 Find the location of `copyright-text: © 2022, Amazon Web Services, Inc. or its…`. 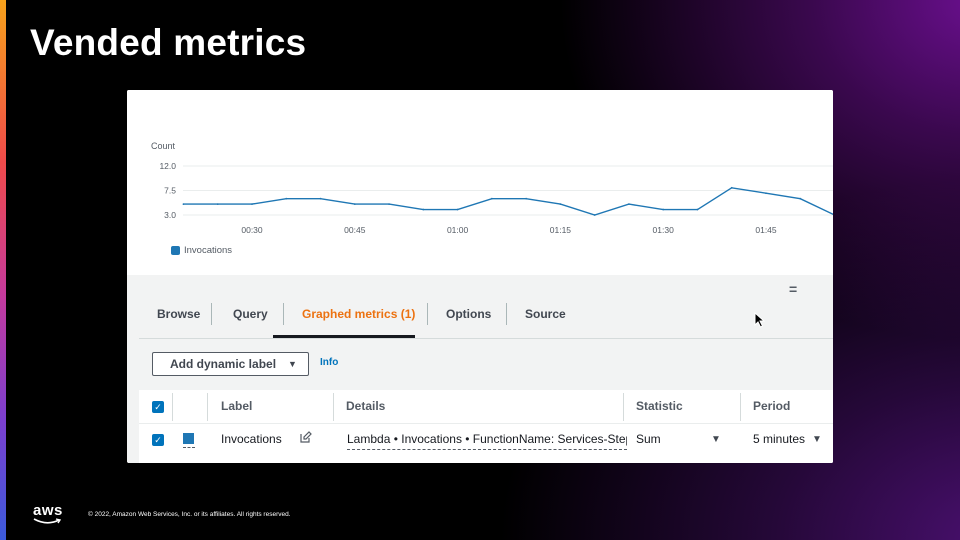

copyright-text: © 2022, Amazon Web Services, Inc. or its… is located at coordinates (189, 514).